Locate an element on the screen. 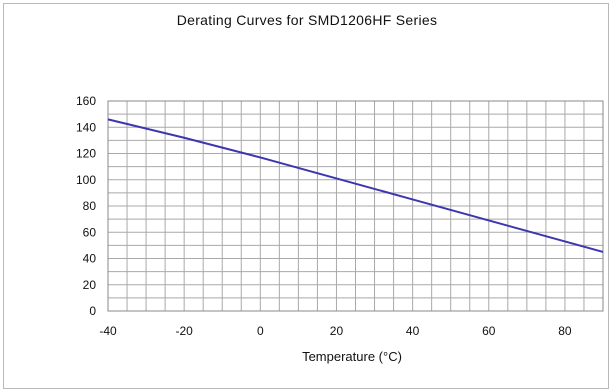 The width and height of the screenshot is (614, 392). y-tick-label: 160 is located at coordinates (86, 101).